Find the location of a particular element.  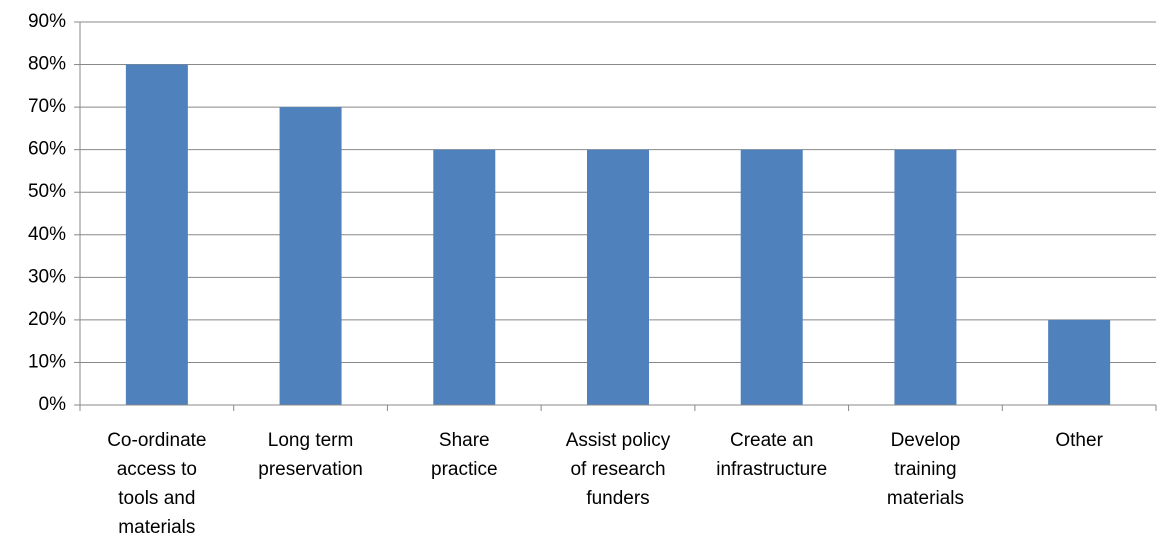

x-tick-label: Create an infrastructure is located at coordinates (772, 455).